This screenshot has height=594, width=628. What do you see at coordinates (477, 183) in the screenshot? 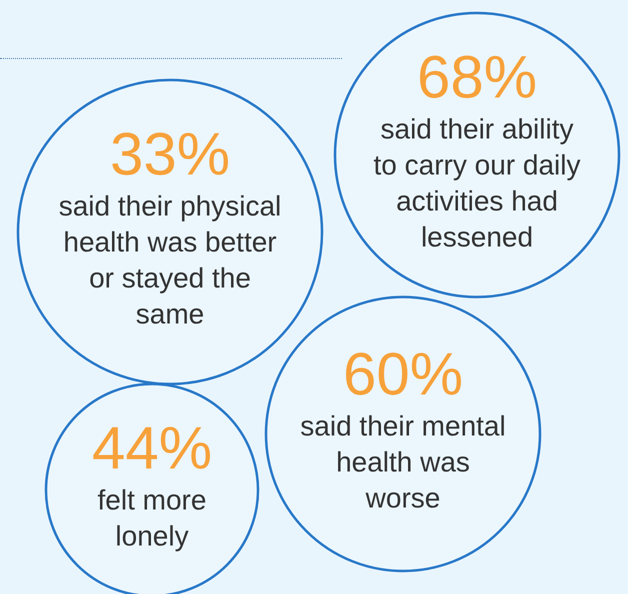
I see `category-label: said their ability to carry our daily activities had lessened` at bounding box center [477, 183].